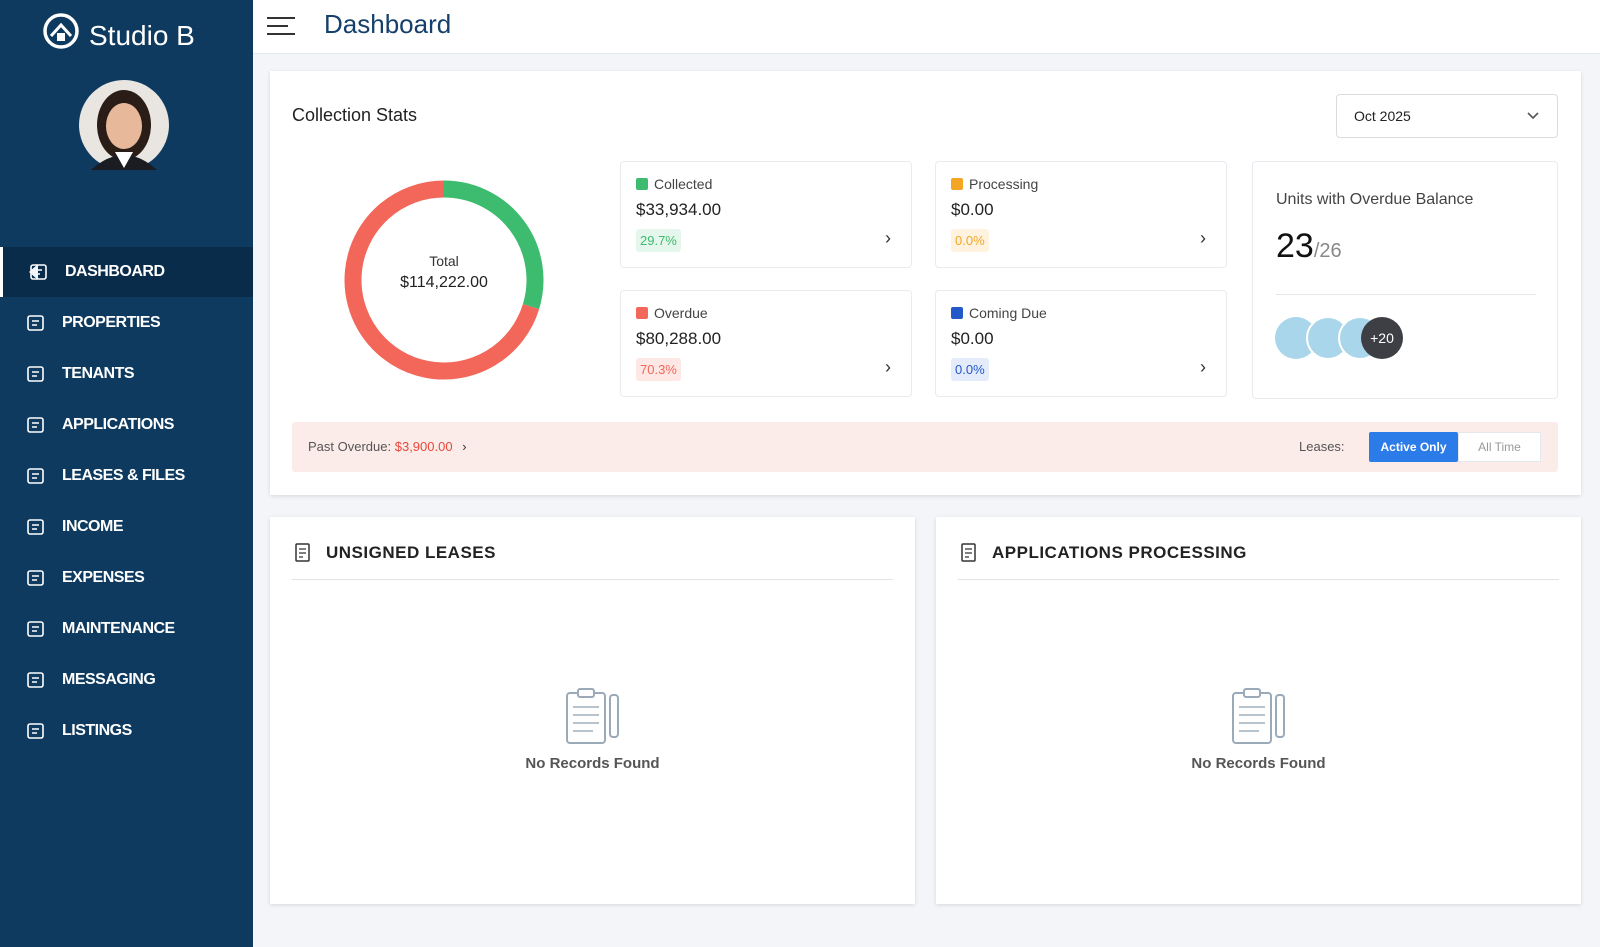 The image size is (1600, 947). I want to click on avatar, so click(124, 125).